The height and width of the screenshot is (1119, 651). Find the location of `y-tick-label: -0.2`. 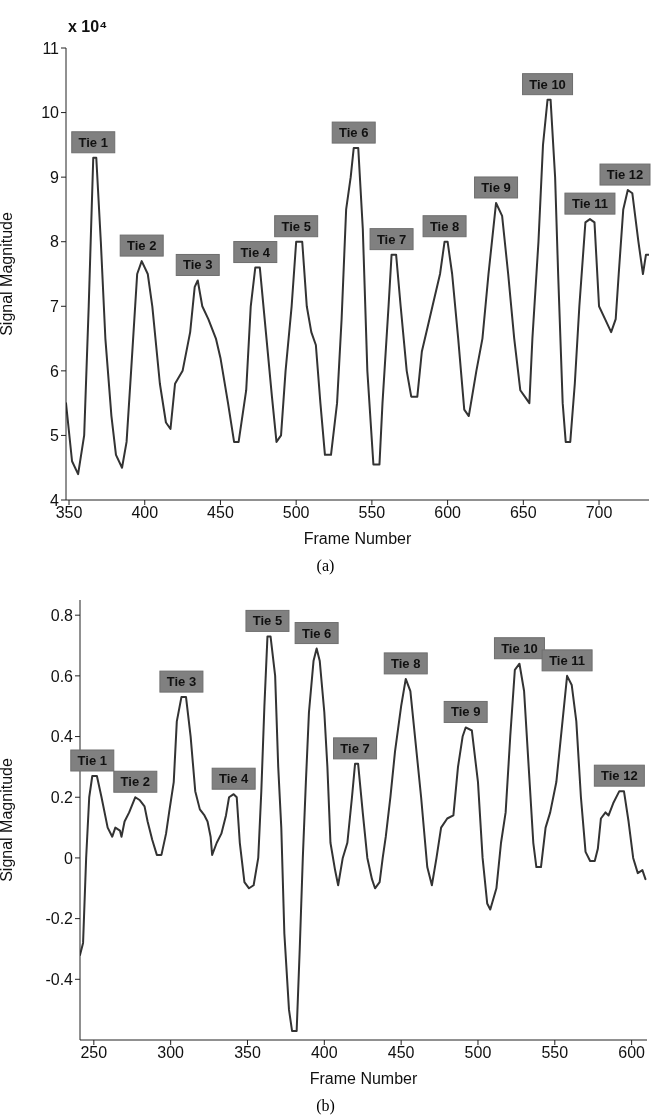

y-tick-label: -0.2 is located at coordinates (59, 919).